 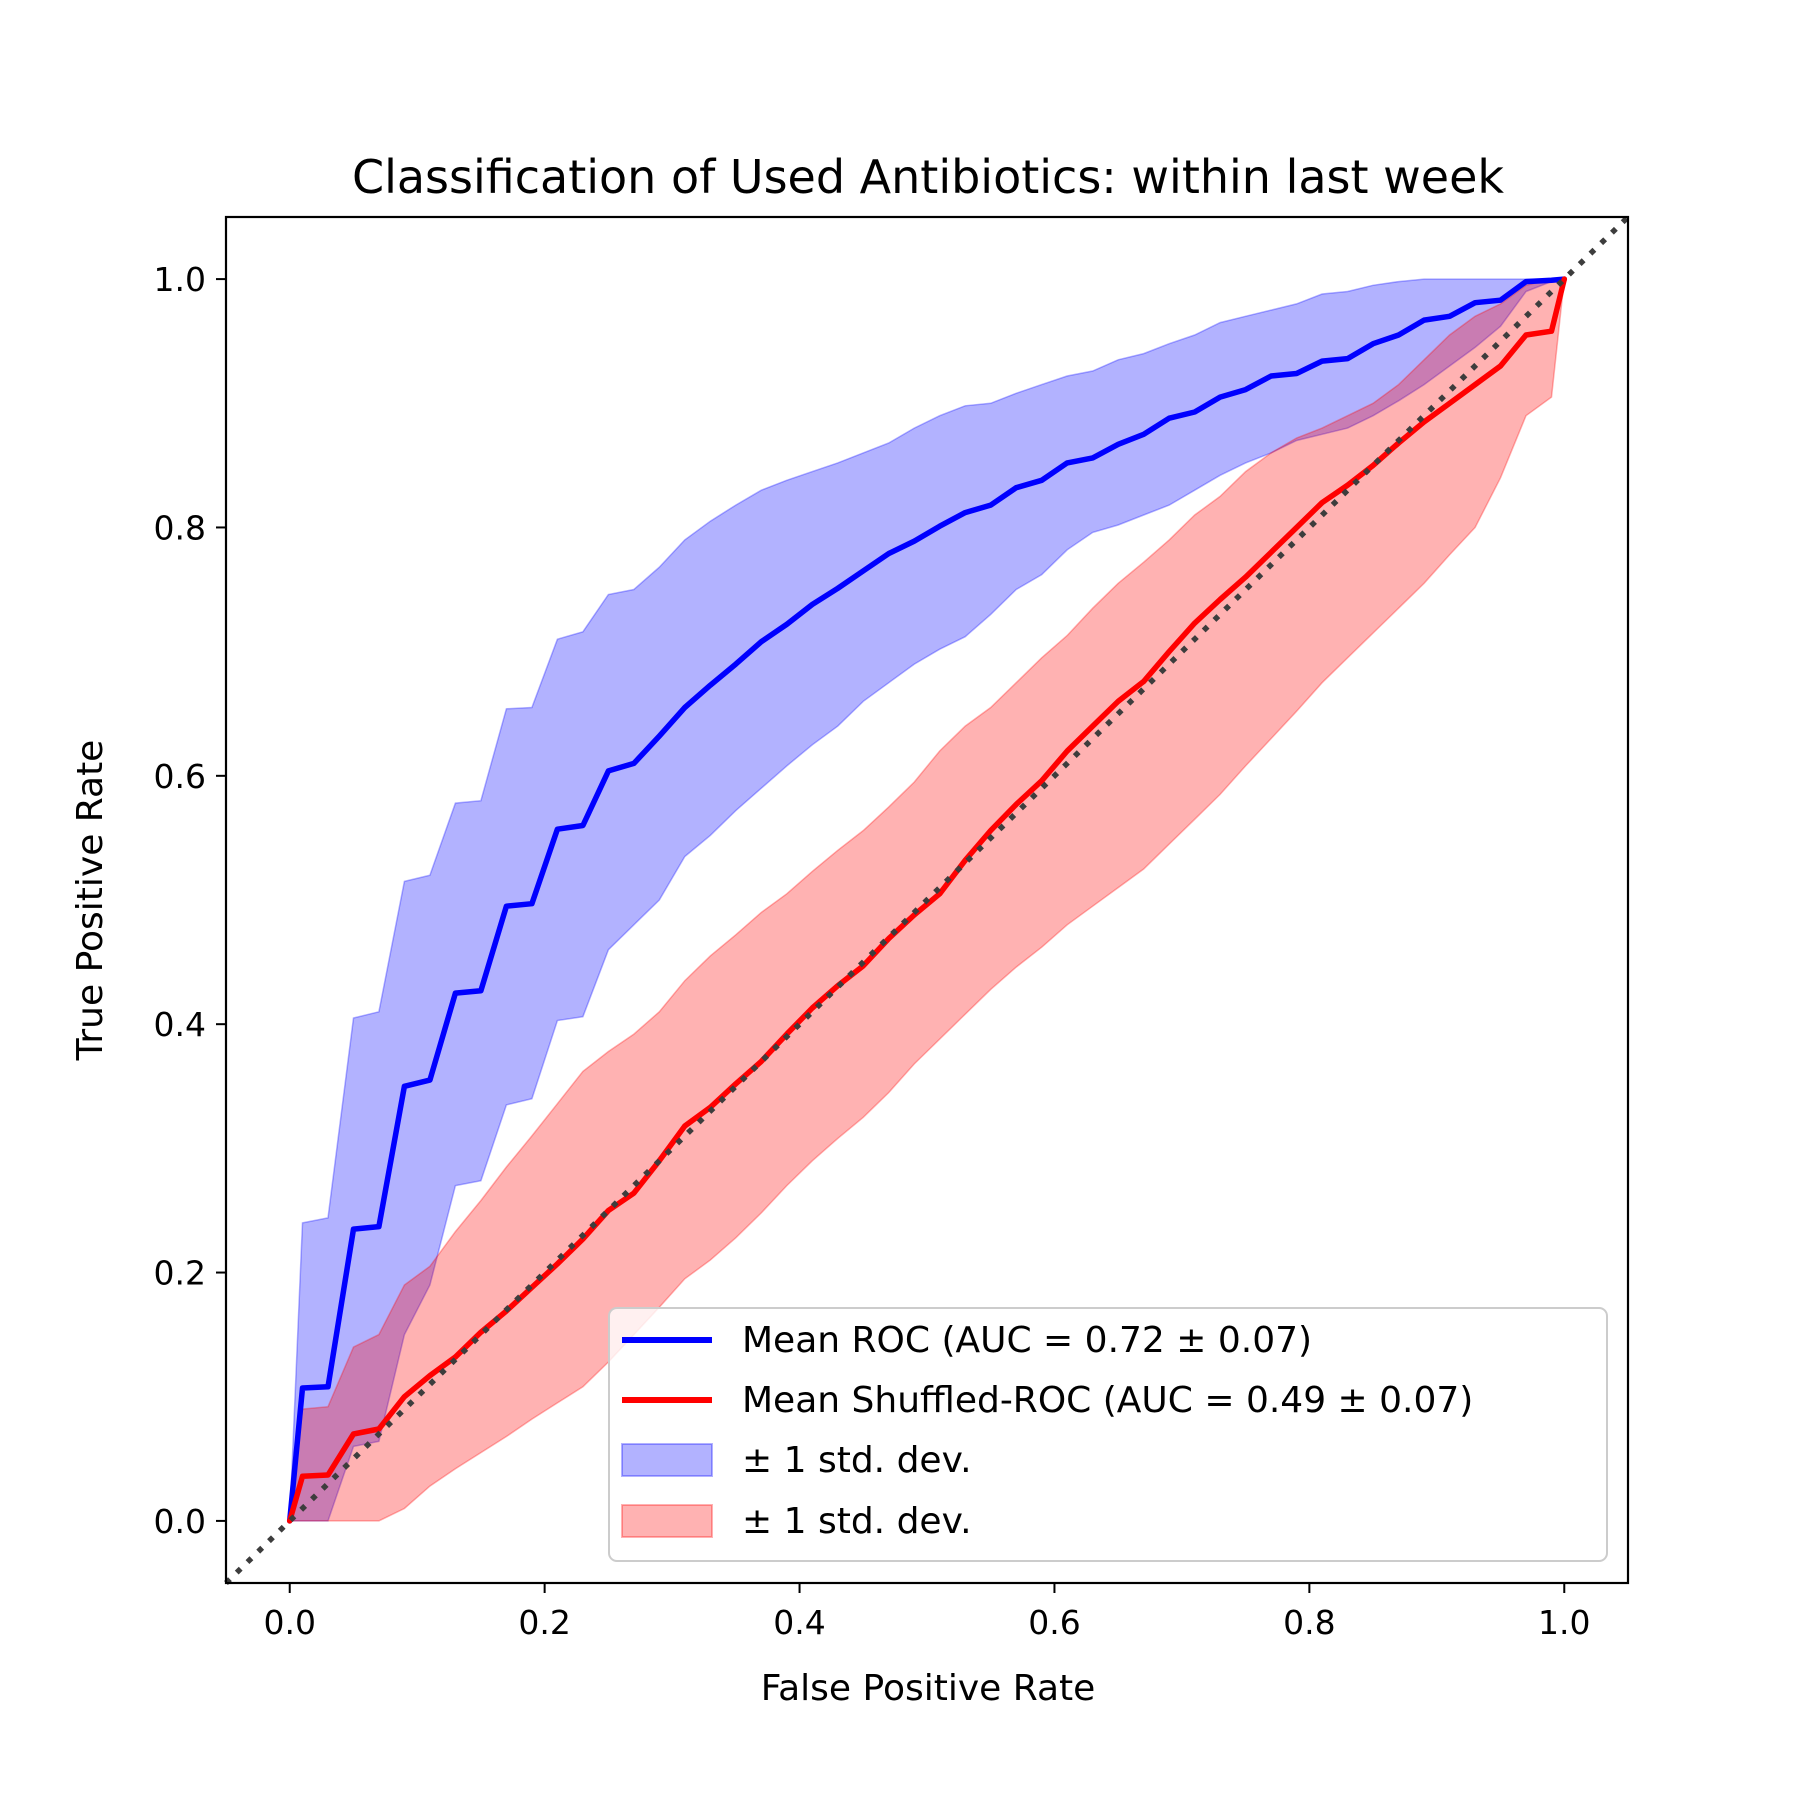 What do you see at coordinates (1107, 1400) in the screenshot?
I see `legend-label-shuffled-roc: Mean Shuffled-ROC (AUC = 0.49 ± 0.07)` at bounding box center [1107, 1400].